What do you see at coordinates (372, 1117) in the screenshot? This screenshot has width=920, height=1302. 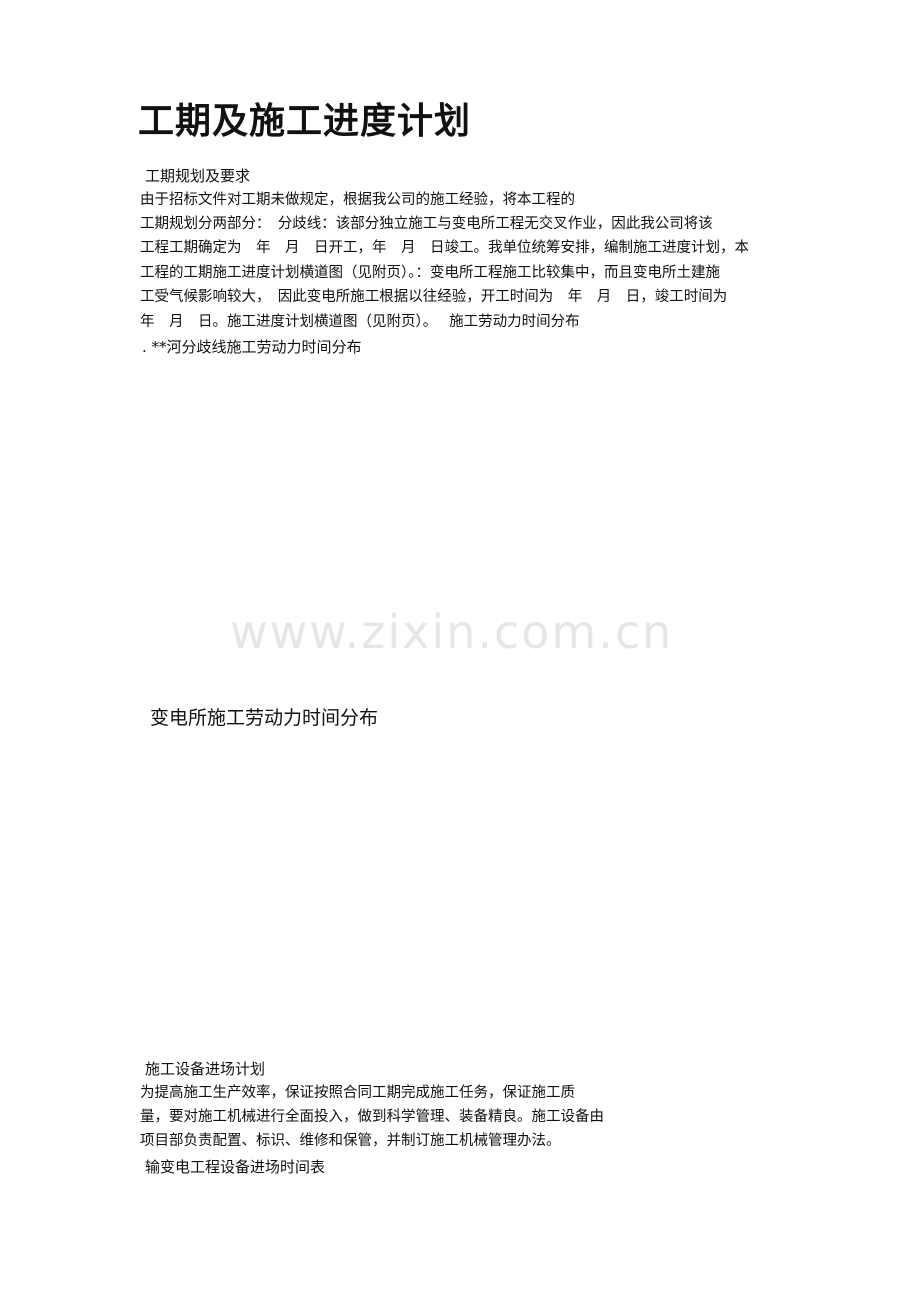 I see `paragraph-line: 量，要对施工机械进行全面投入，做到科学管理、装备精良。施工设备由` at bounding box center [372, 1117].